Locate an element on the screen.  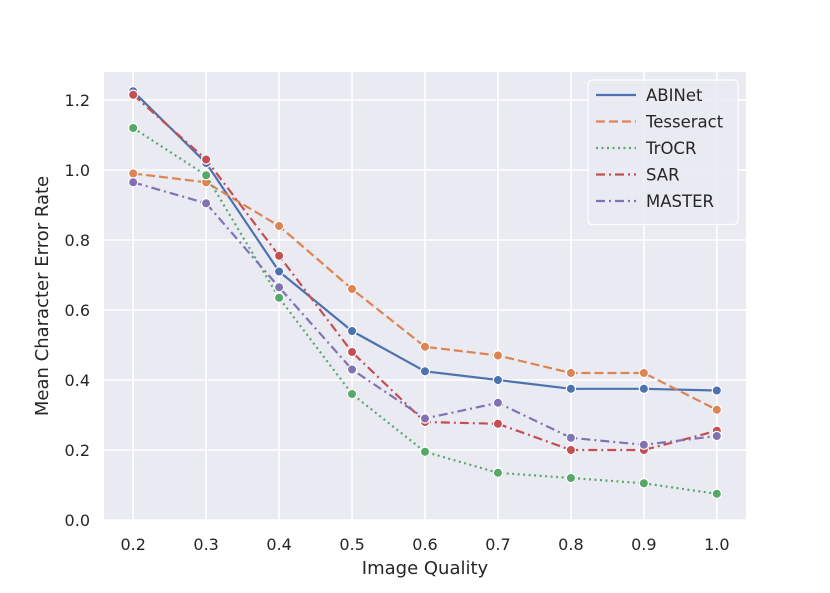
y-tick-label: 1.2 is located at coordinates (77, 100).